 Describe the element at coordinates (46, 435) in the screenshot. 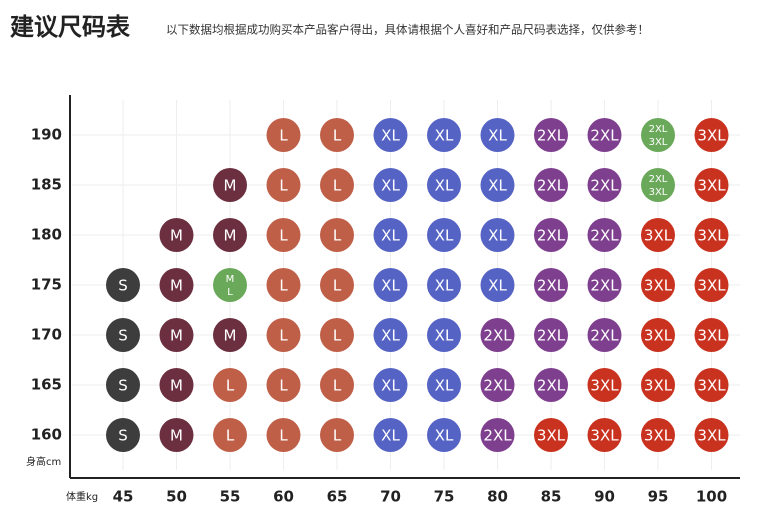

I see `y-tick-label: 160` at that location.